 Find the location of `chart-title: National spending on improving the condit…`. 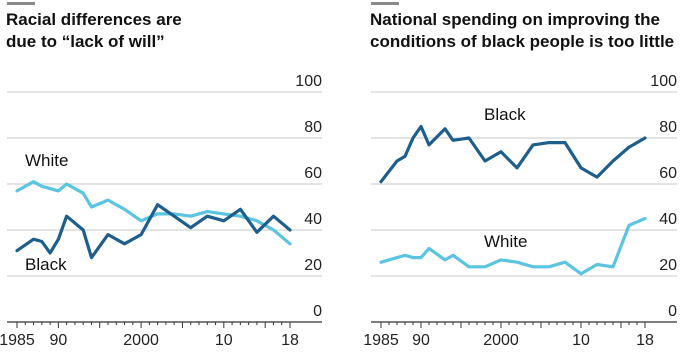

chart-title: National spending on improving the condit… is located at coordinates (522, 30).